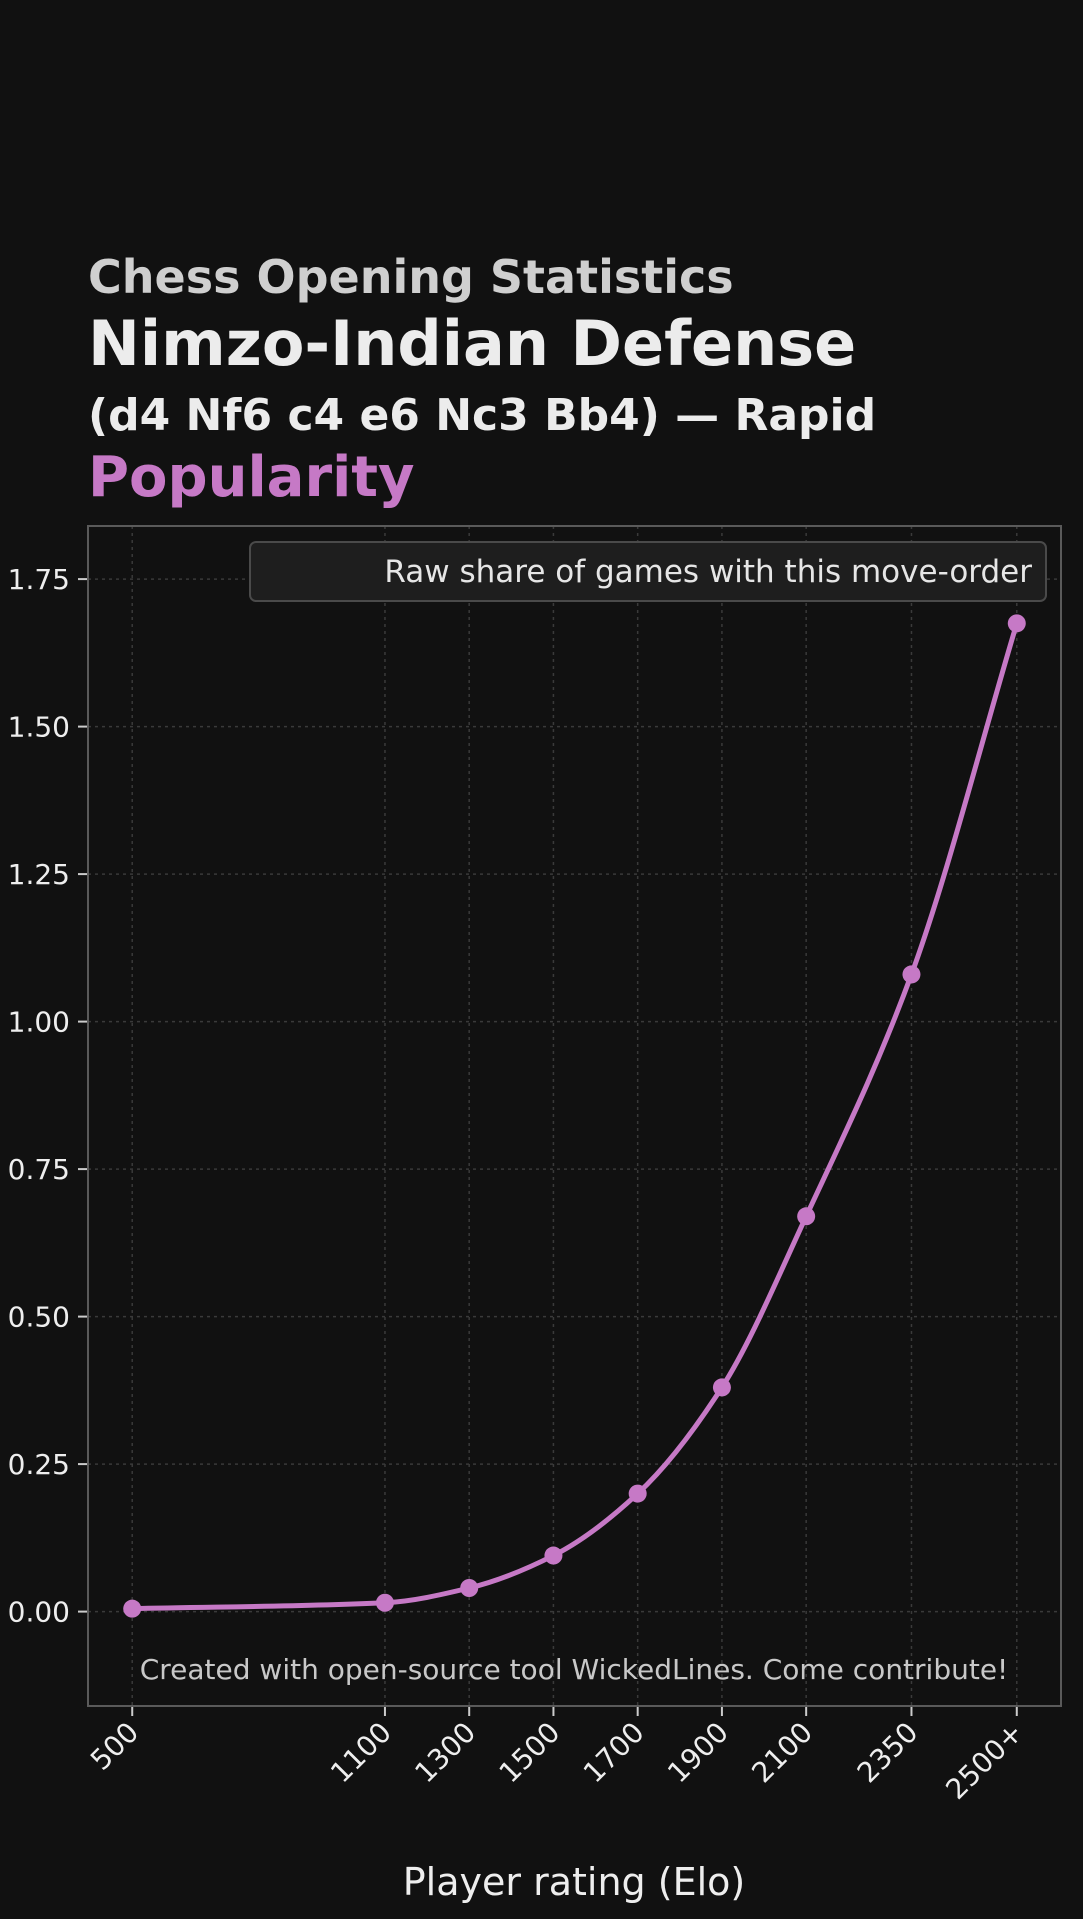 This screenshot has width=1083, height=1919. What do you see at coordinates (39, 727) in the screenshot?
I see `y-tick-label: 1.50` at bounding box center [39, 727].